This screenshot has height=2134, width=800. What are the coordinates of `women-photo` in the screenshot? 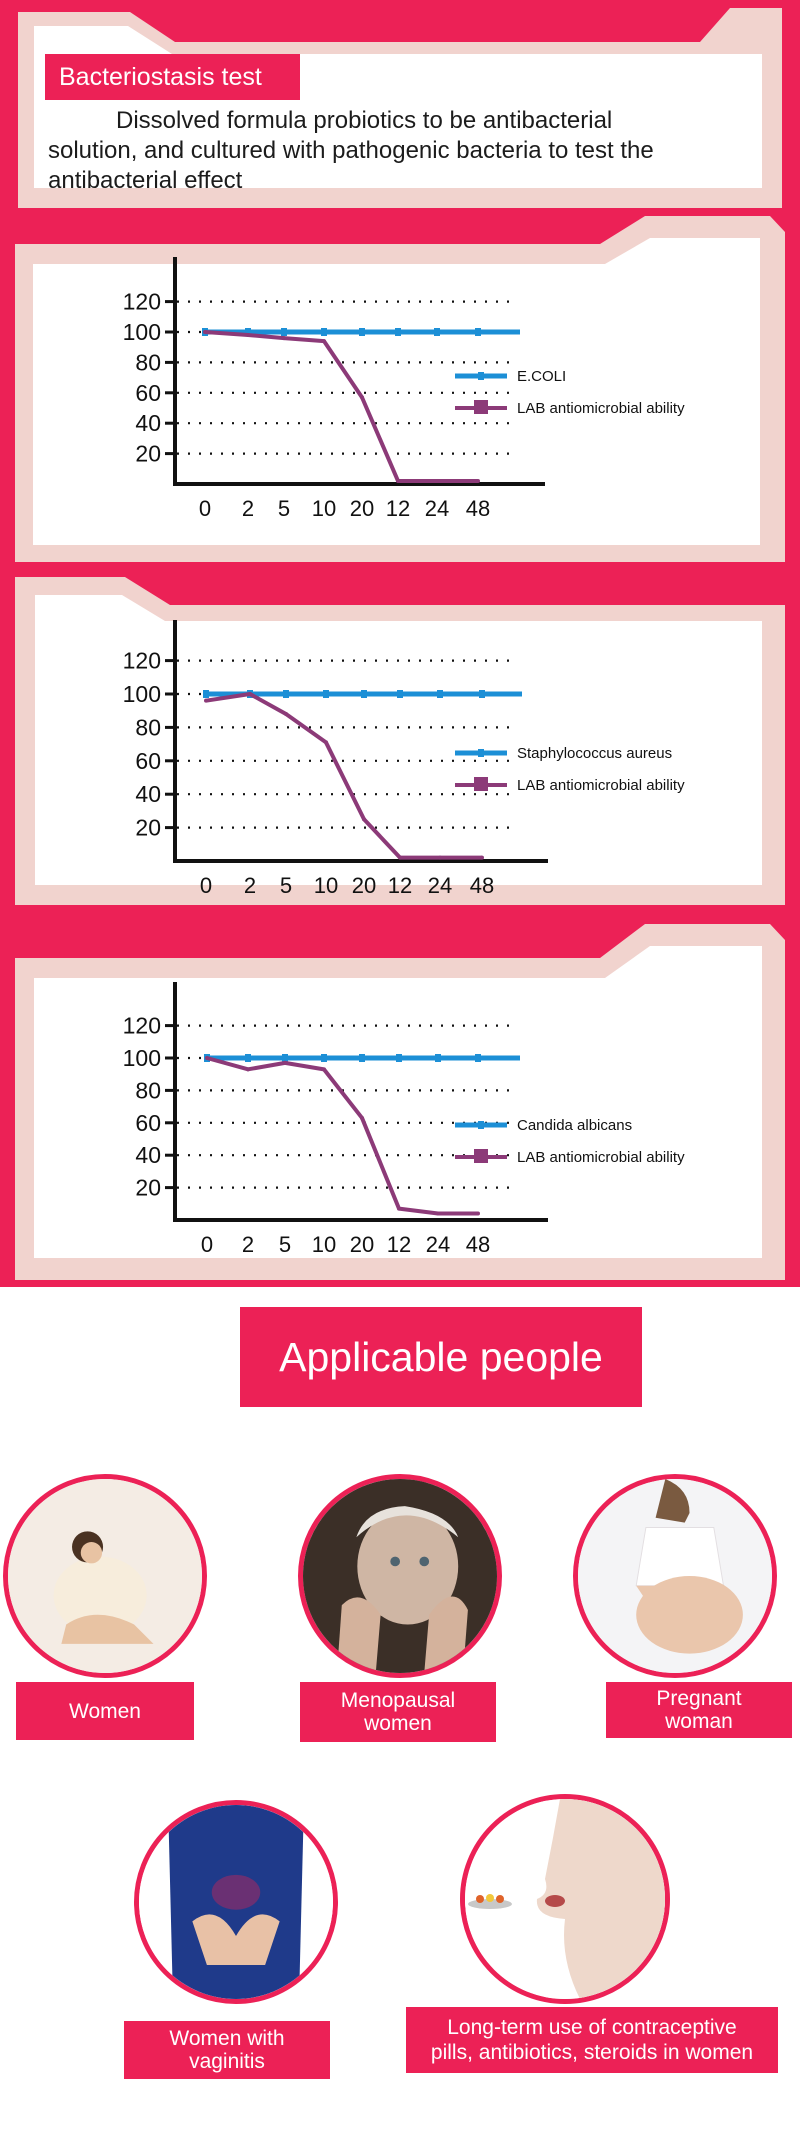 It's located at (105, 1576).